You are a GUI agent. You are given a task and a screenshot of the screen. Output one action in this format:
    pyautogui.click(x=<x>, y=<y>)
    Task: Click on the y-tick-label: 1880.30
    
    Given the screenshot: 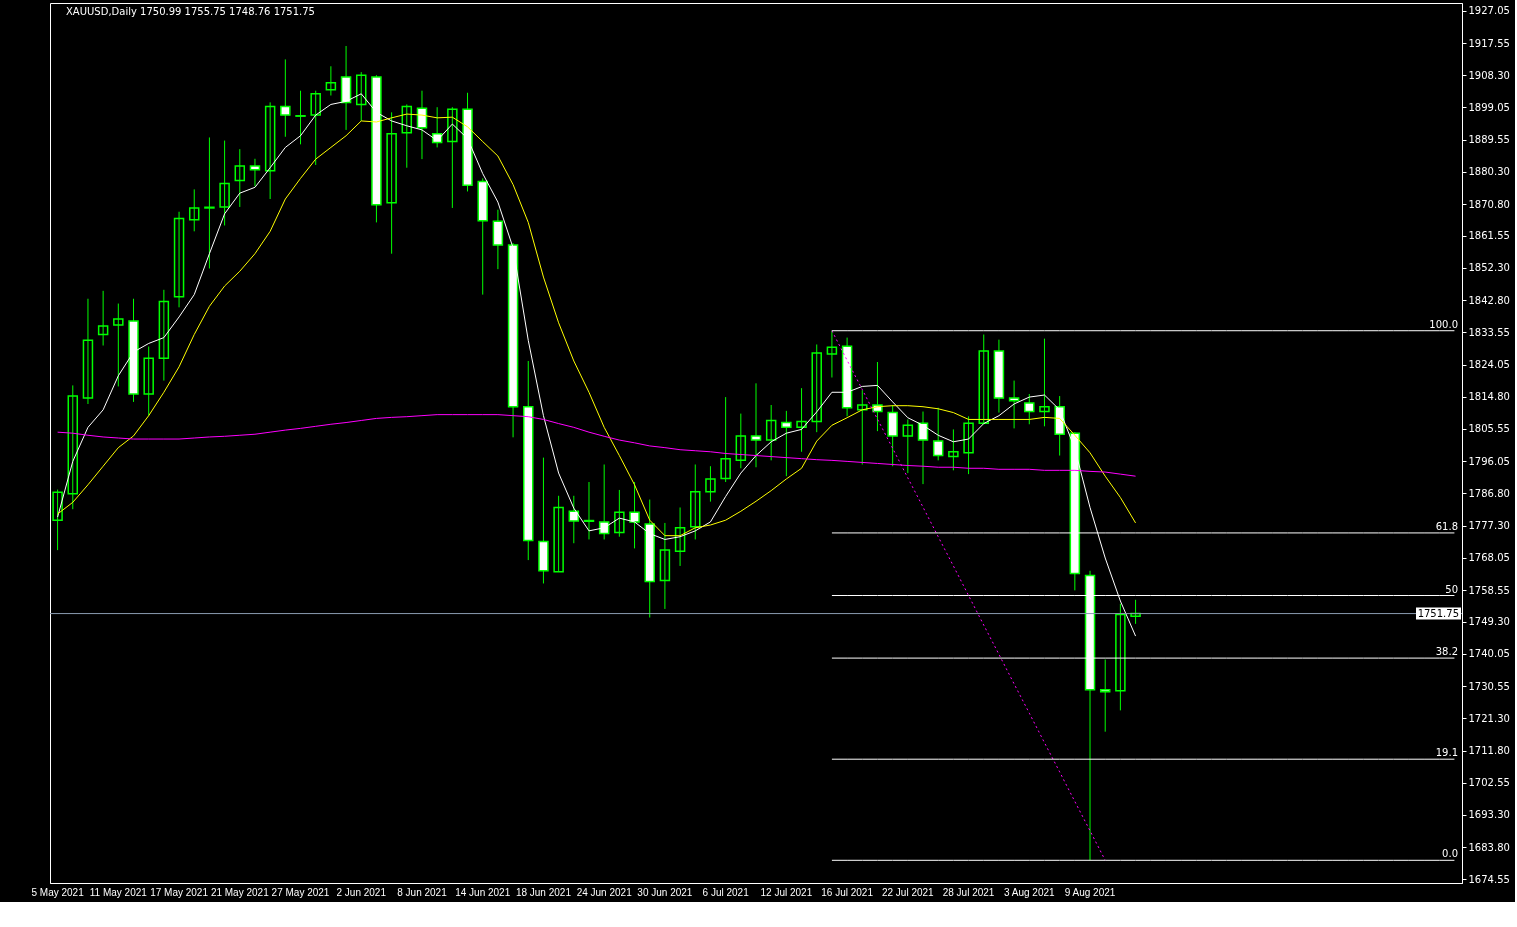 What is the action you would take?
    pyautogui.click(x=1489, y=171)
    